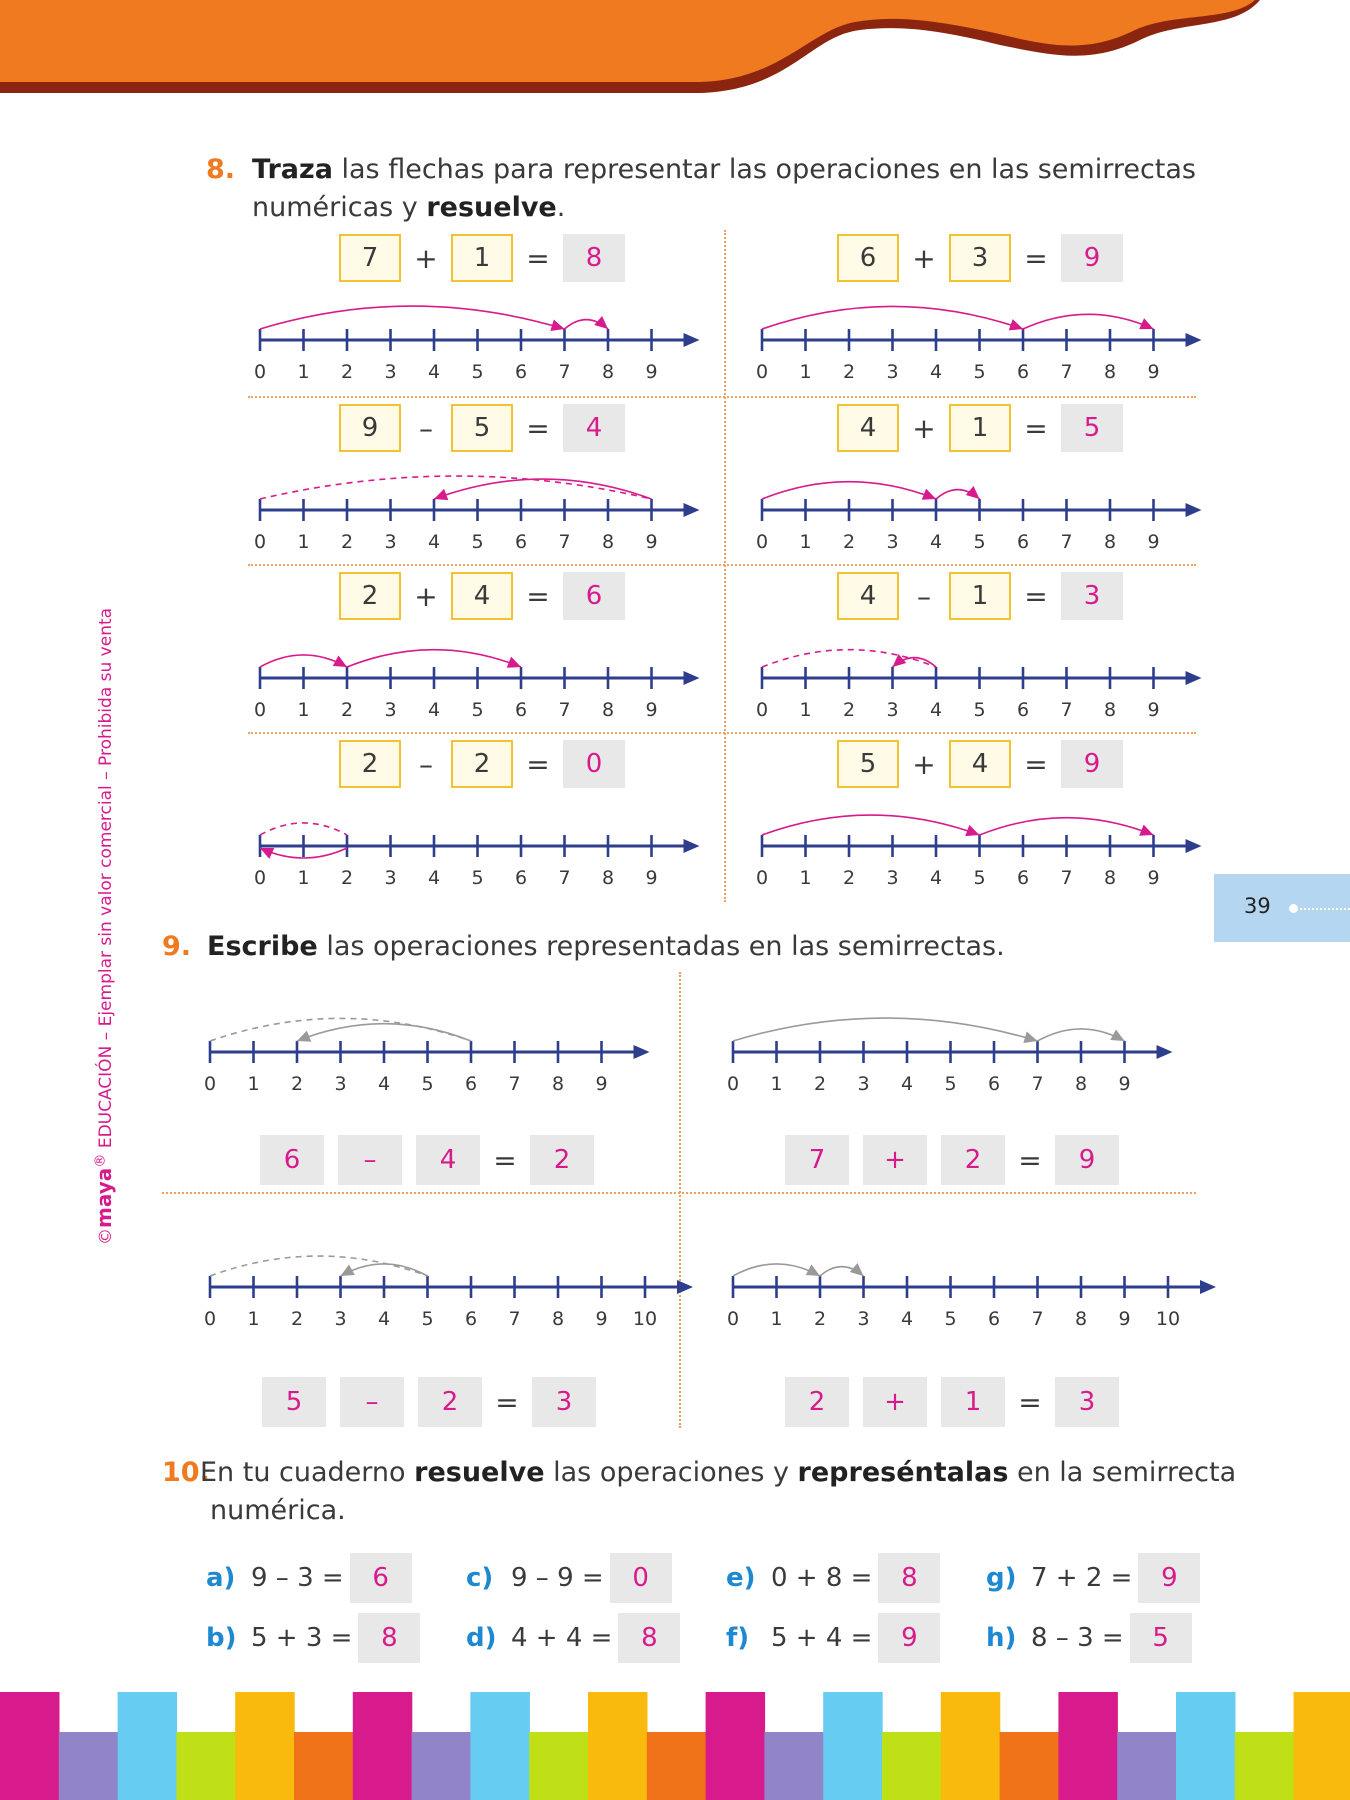  Describe the element at coordinates (380, 1578) in the screenshot. I see `answer-field: 6` at that location.